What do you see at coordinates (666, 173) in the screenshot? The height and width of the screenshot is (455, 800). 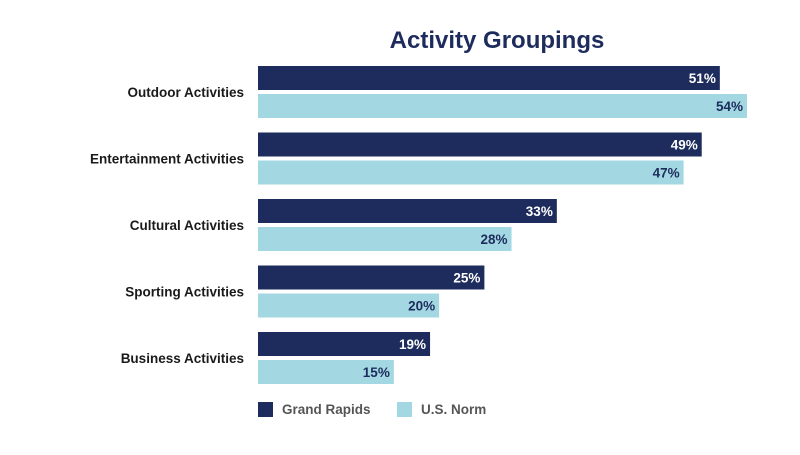 I see `value-label-u-s-norm-entertainment-activities: 47%` at bounding box center [666, 173].